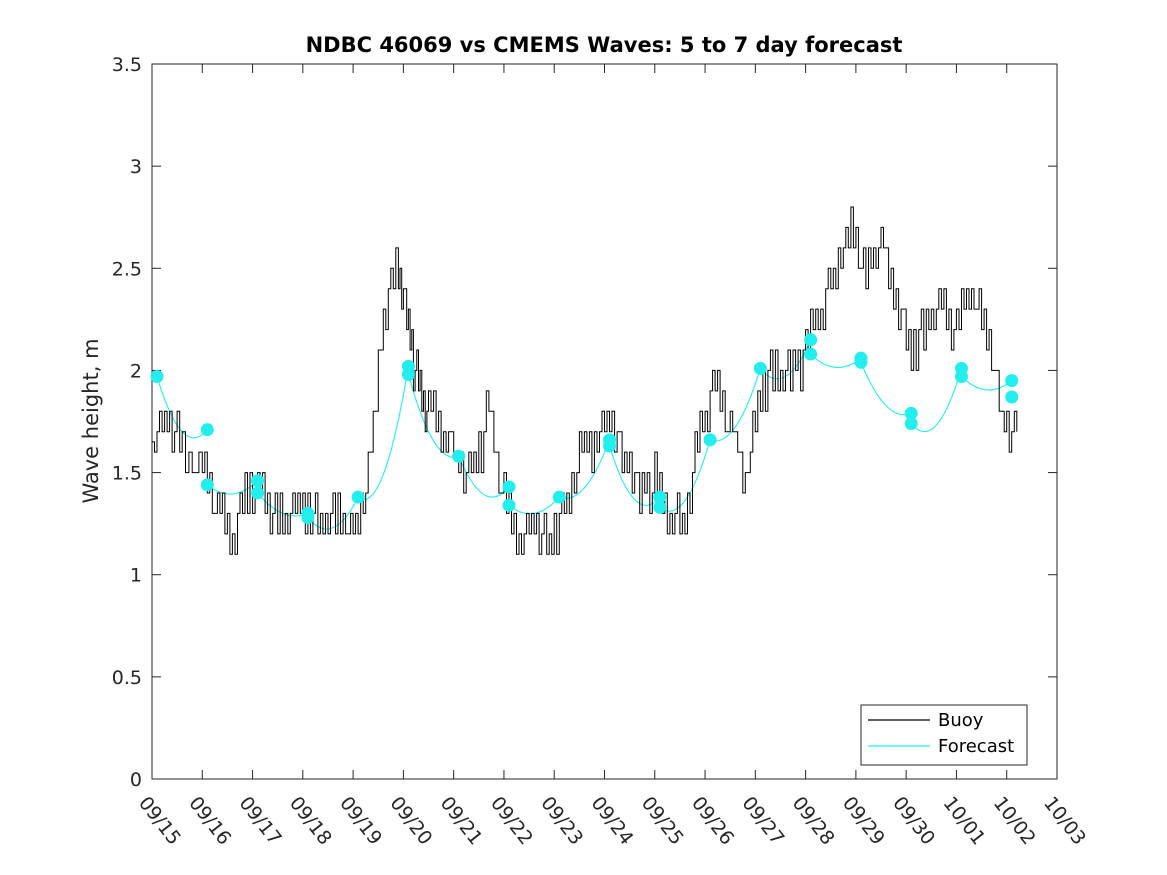  What do you see at coordinates (1014, 821) in the screenshot?
I see `x-tick-label: 10/02` at bounding box center [1014, 821].